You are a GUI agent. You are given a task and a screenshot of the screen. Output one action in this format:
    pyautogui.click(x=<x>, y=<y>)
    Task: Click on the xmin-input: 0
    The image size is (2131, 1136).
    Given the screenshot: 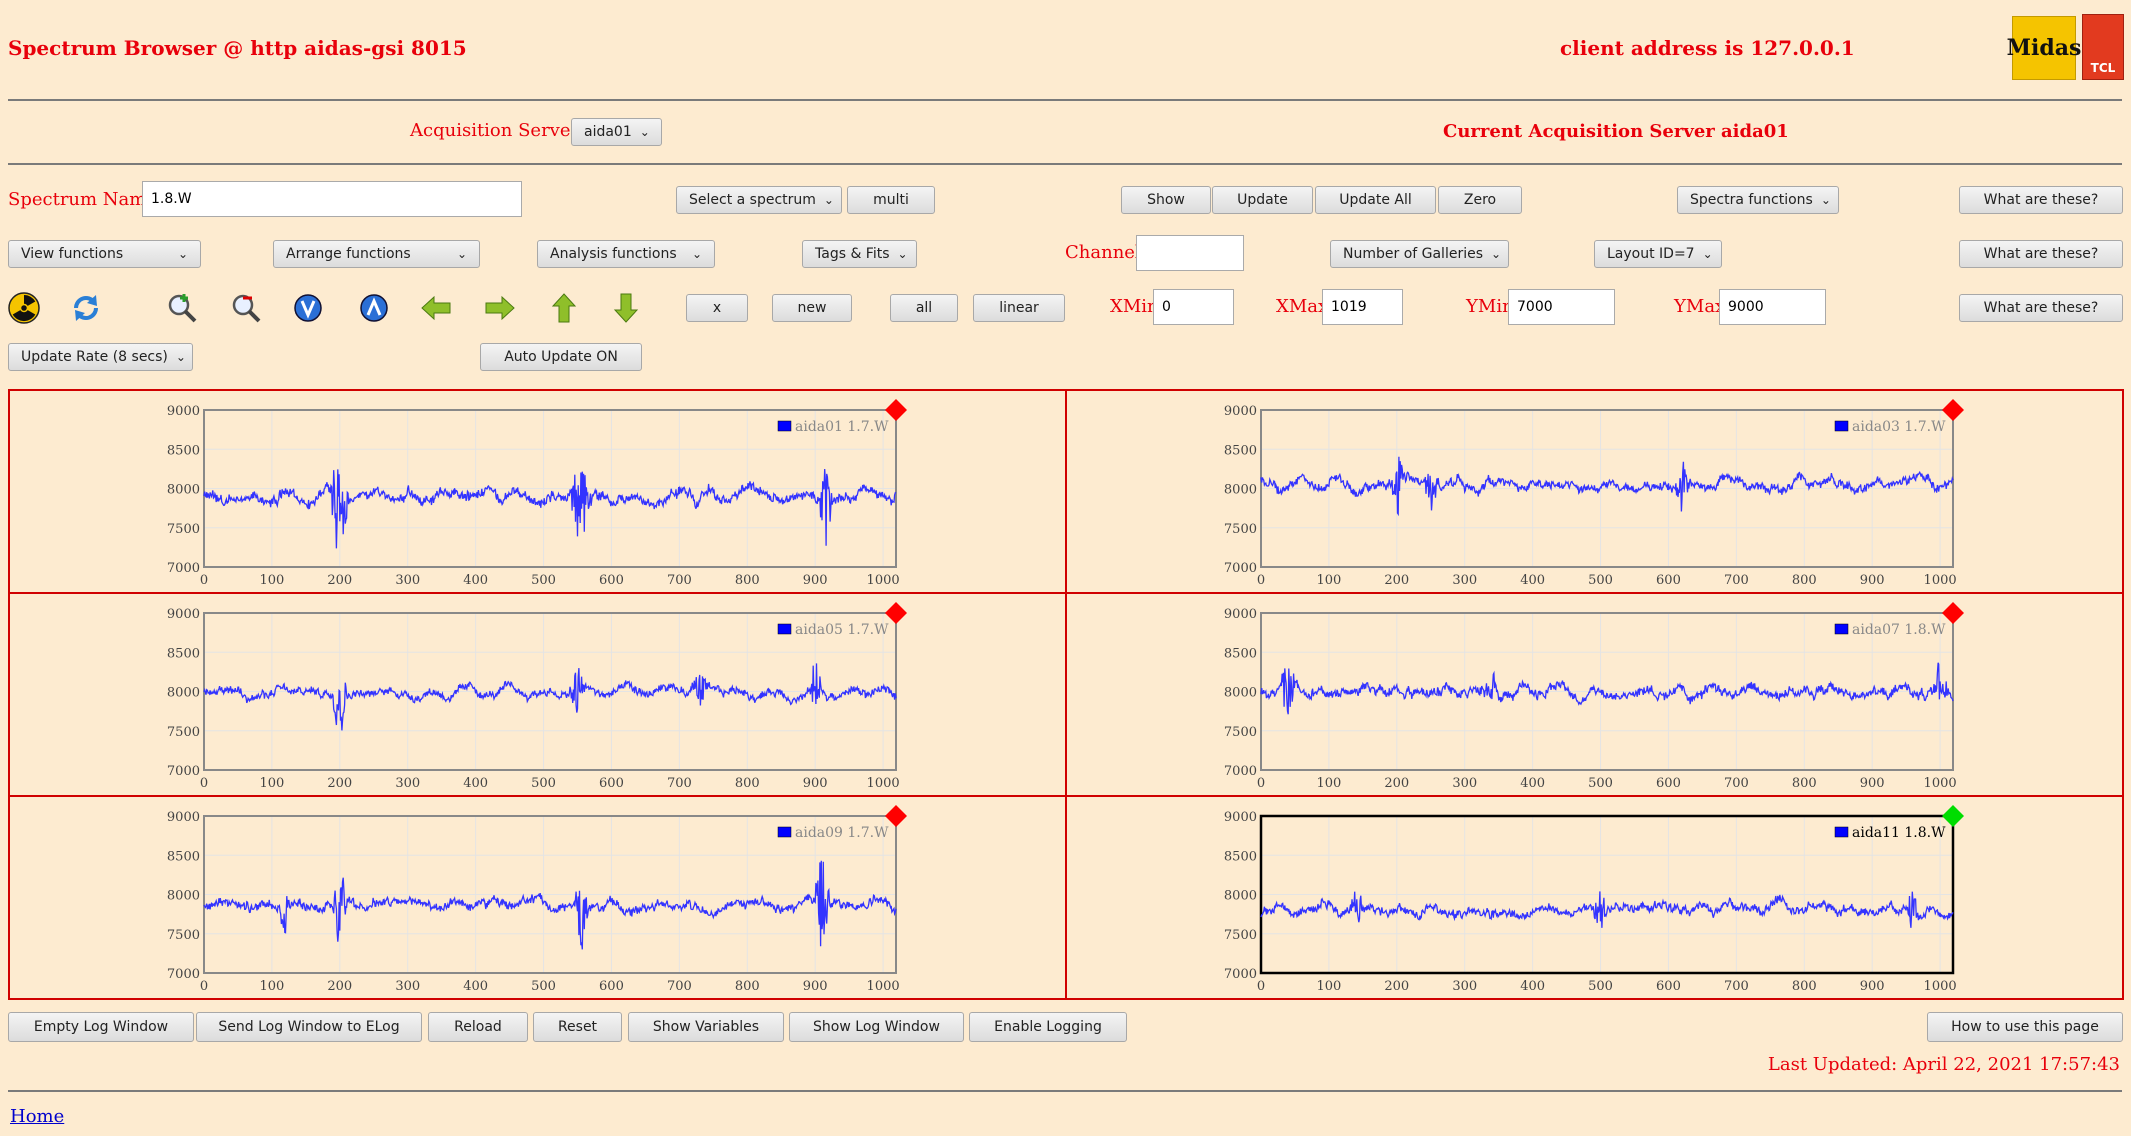 What is the action you would take?
    pyautogui.click(x=1193, y=307)
    